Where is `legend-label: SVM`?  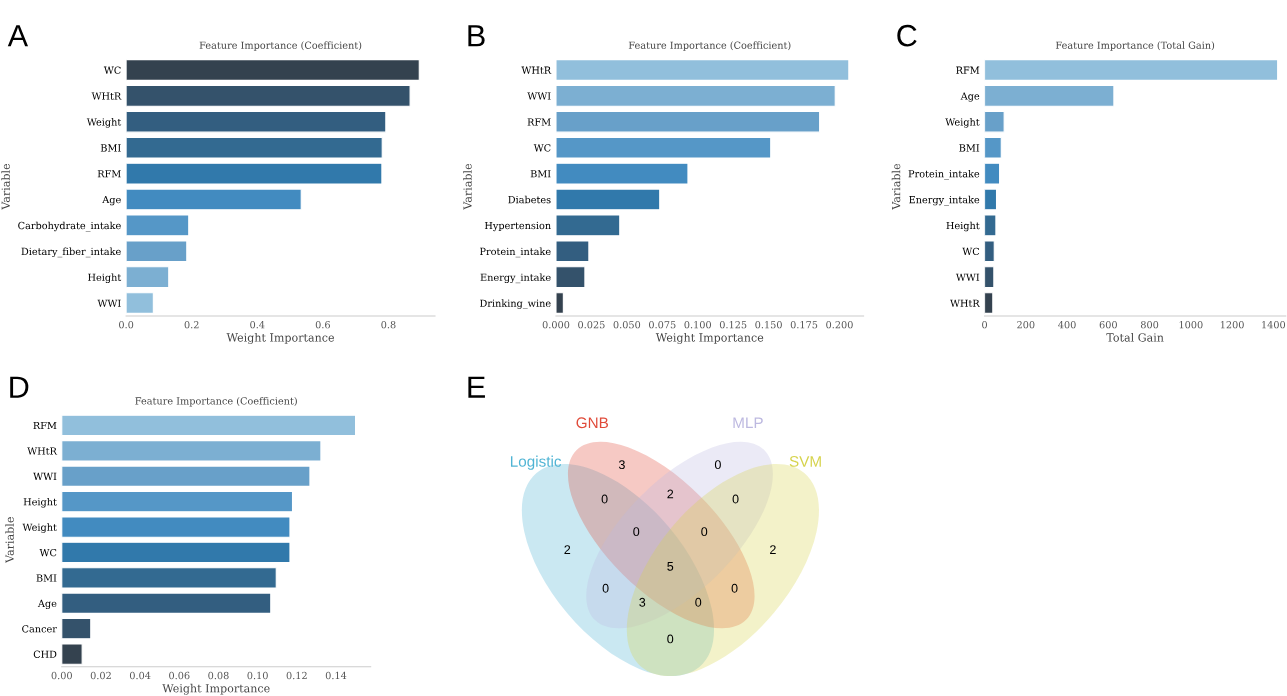
legend-label: SVM is located at coordinates (805, 461).